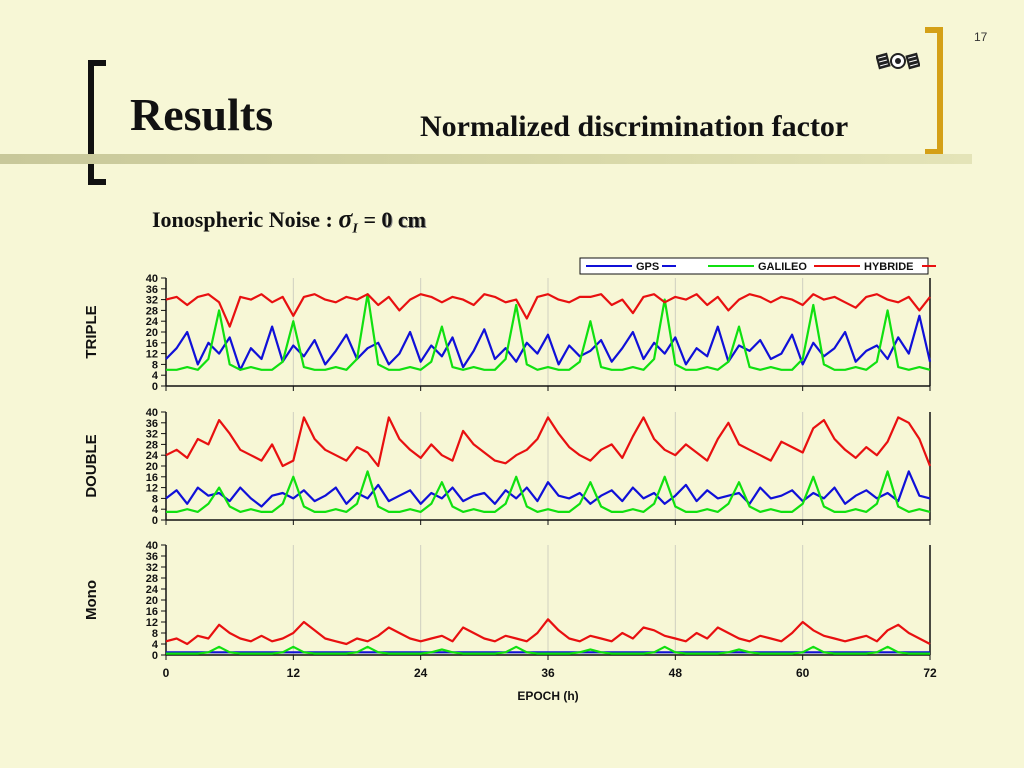 This screenshot has width=1024, height=768. Describe the element at coordinates (782, 267) in the screenshot. I see `legend-label-galileo: GALILEO` at that location.